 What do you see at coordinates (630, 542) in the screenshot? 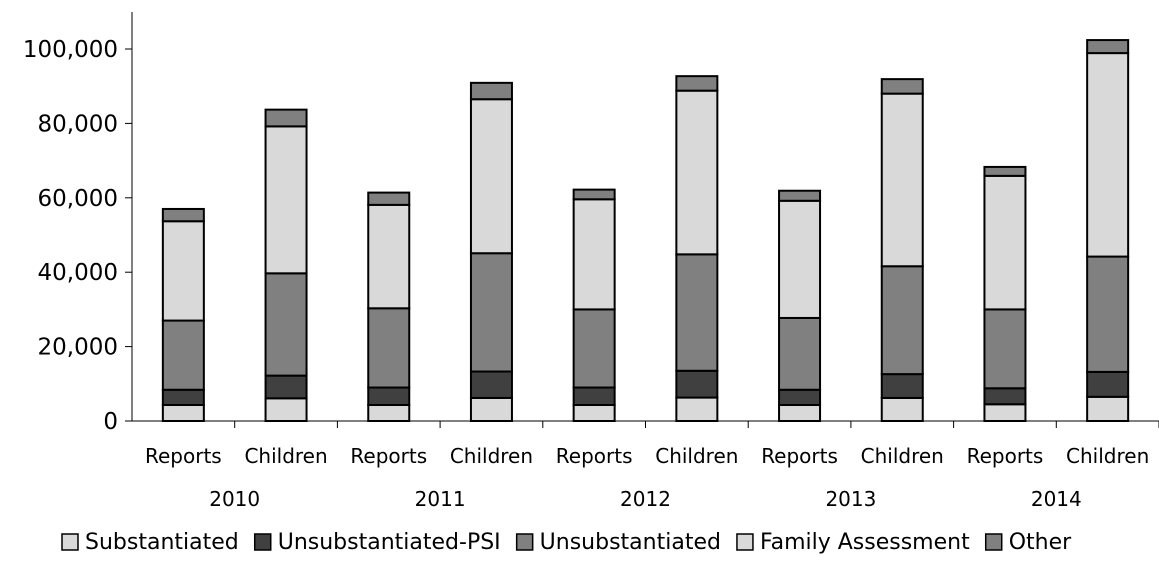
I see `legend-label: Unsubstantiated` at bounding box center [630, 542].